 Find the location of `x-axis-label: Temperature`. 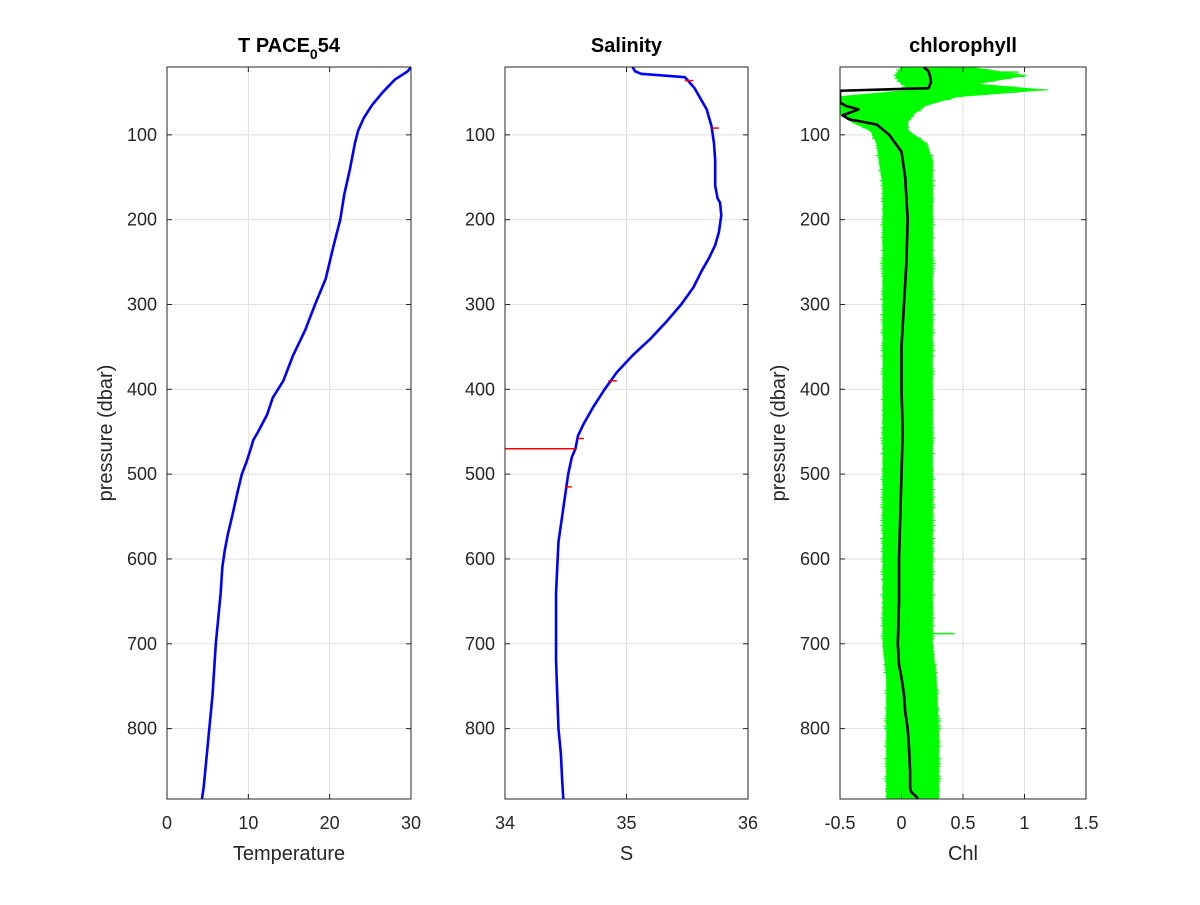

x-axis-label: Temperature is located at coordinates (289, 854).